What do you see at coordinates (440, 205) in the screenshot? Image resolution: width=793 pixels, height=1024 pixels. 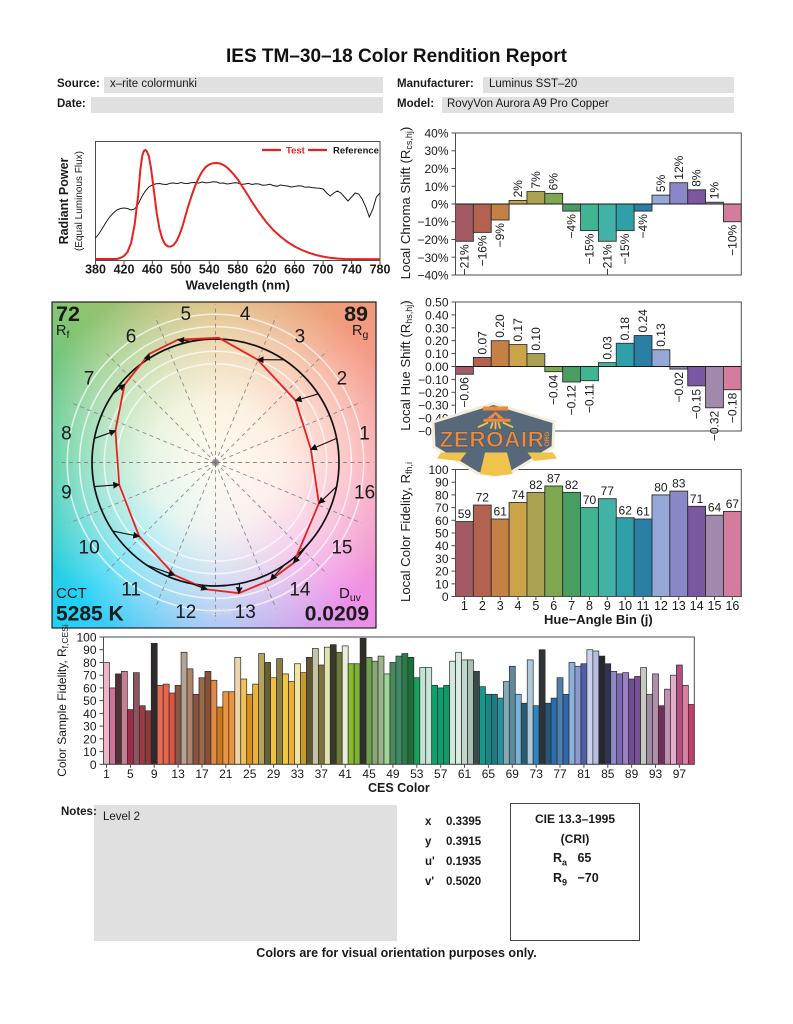 I see `svg-text: 0%` at bounding box center [440, 205].